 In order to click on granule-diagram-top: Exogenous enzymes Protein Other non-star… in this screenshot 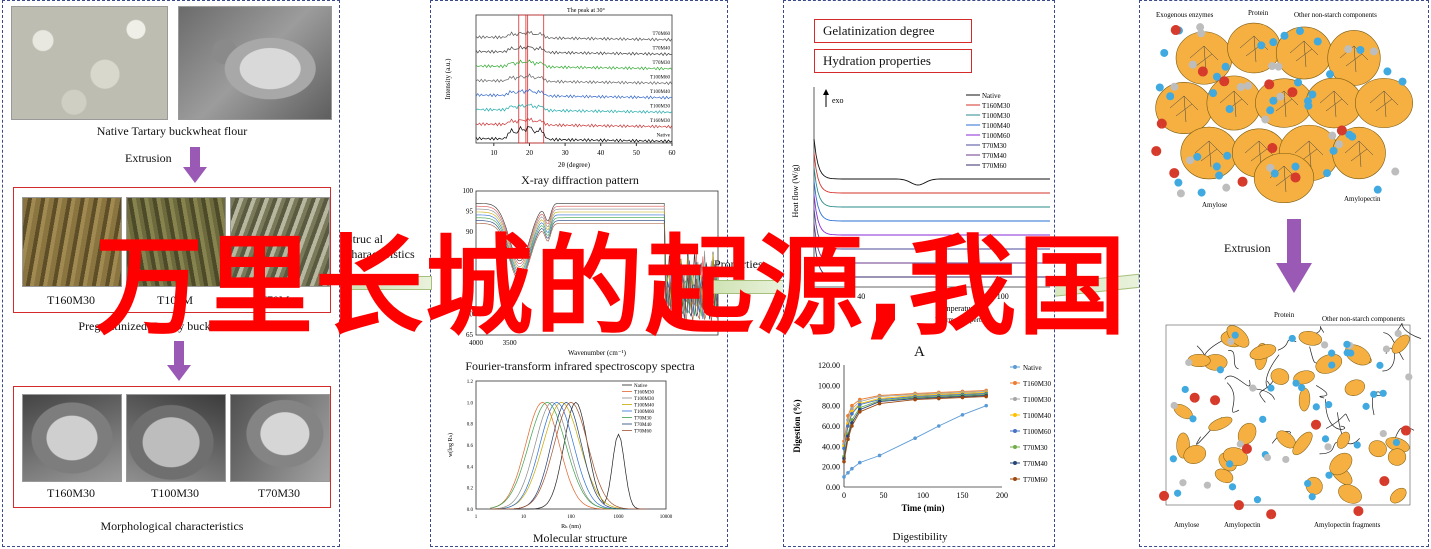, I will do `click(1282, 109)`.